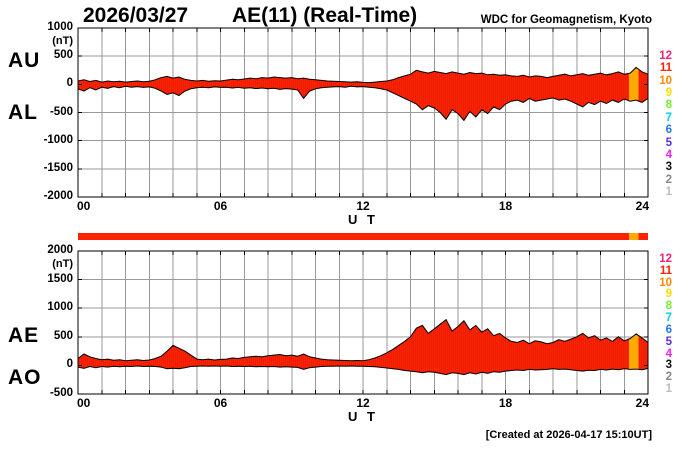 The image size is (700, 450). Describe the element at coordinates (566, 20) in the screenshot. I see `org-label: WDC for Geomagnetism, Kyoto` at that location.